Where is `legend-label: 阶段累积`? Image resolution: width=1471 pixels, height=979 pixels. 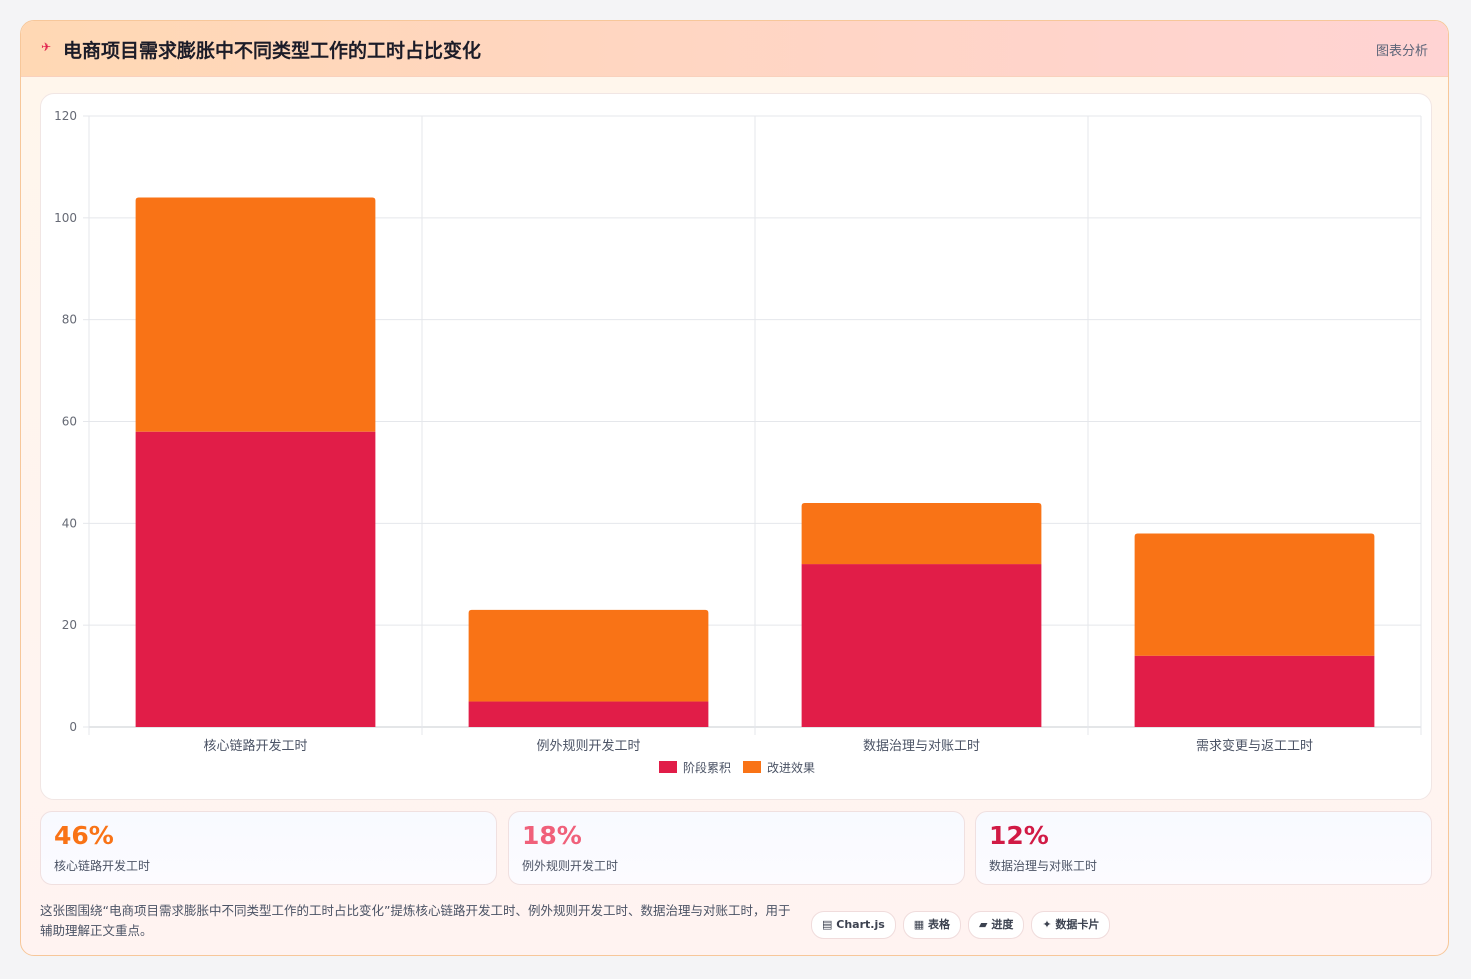
legend-label: 阶段累积 is located at coordinates (707, 767).